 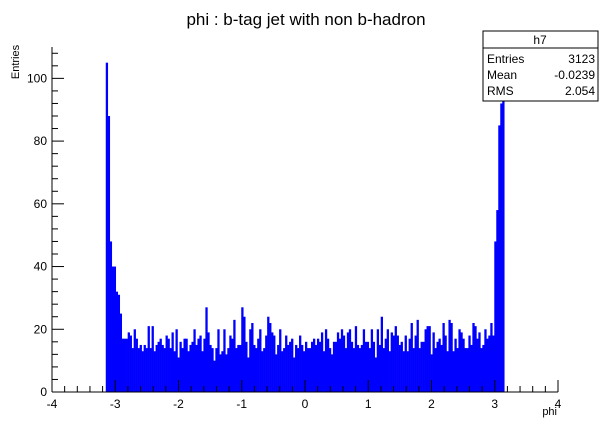 What do you see at coordinates (431, 404) in the screenshot?
I see `x-tick-label: 2` at bounding box center [431, 404].